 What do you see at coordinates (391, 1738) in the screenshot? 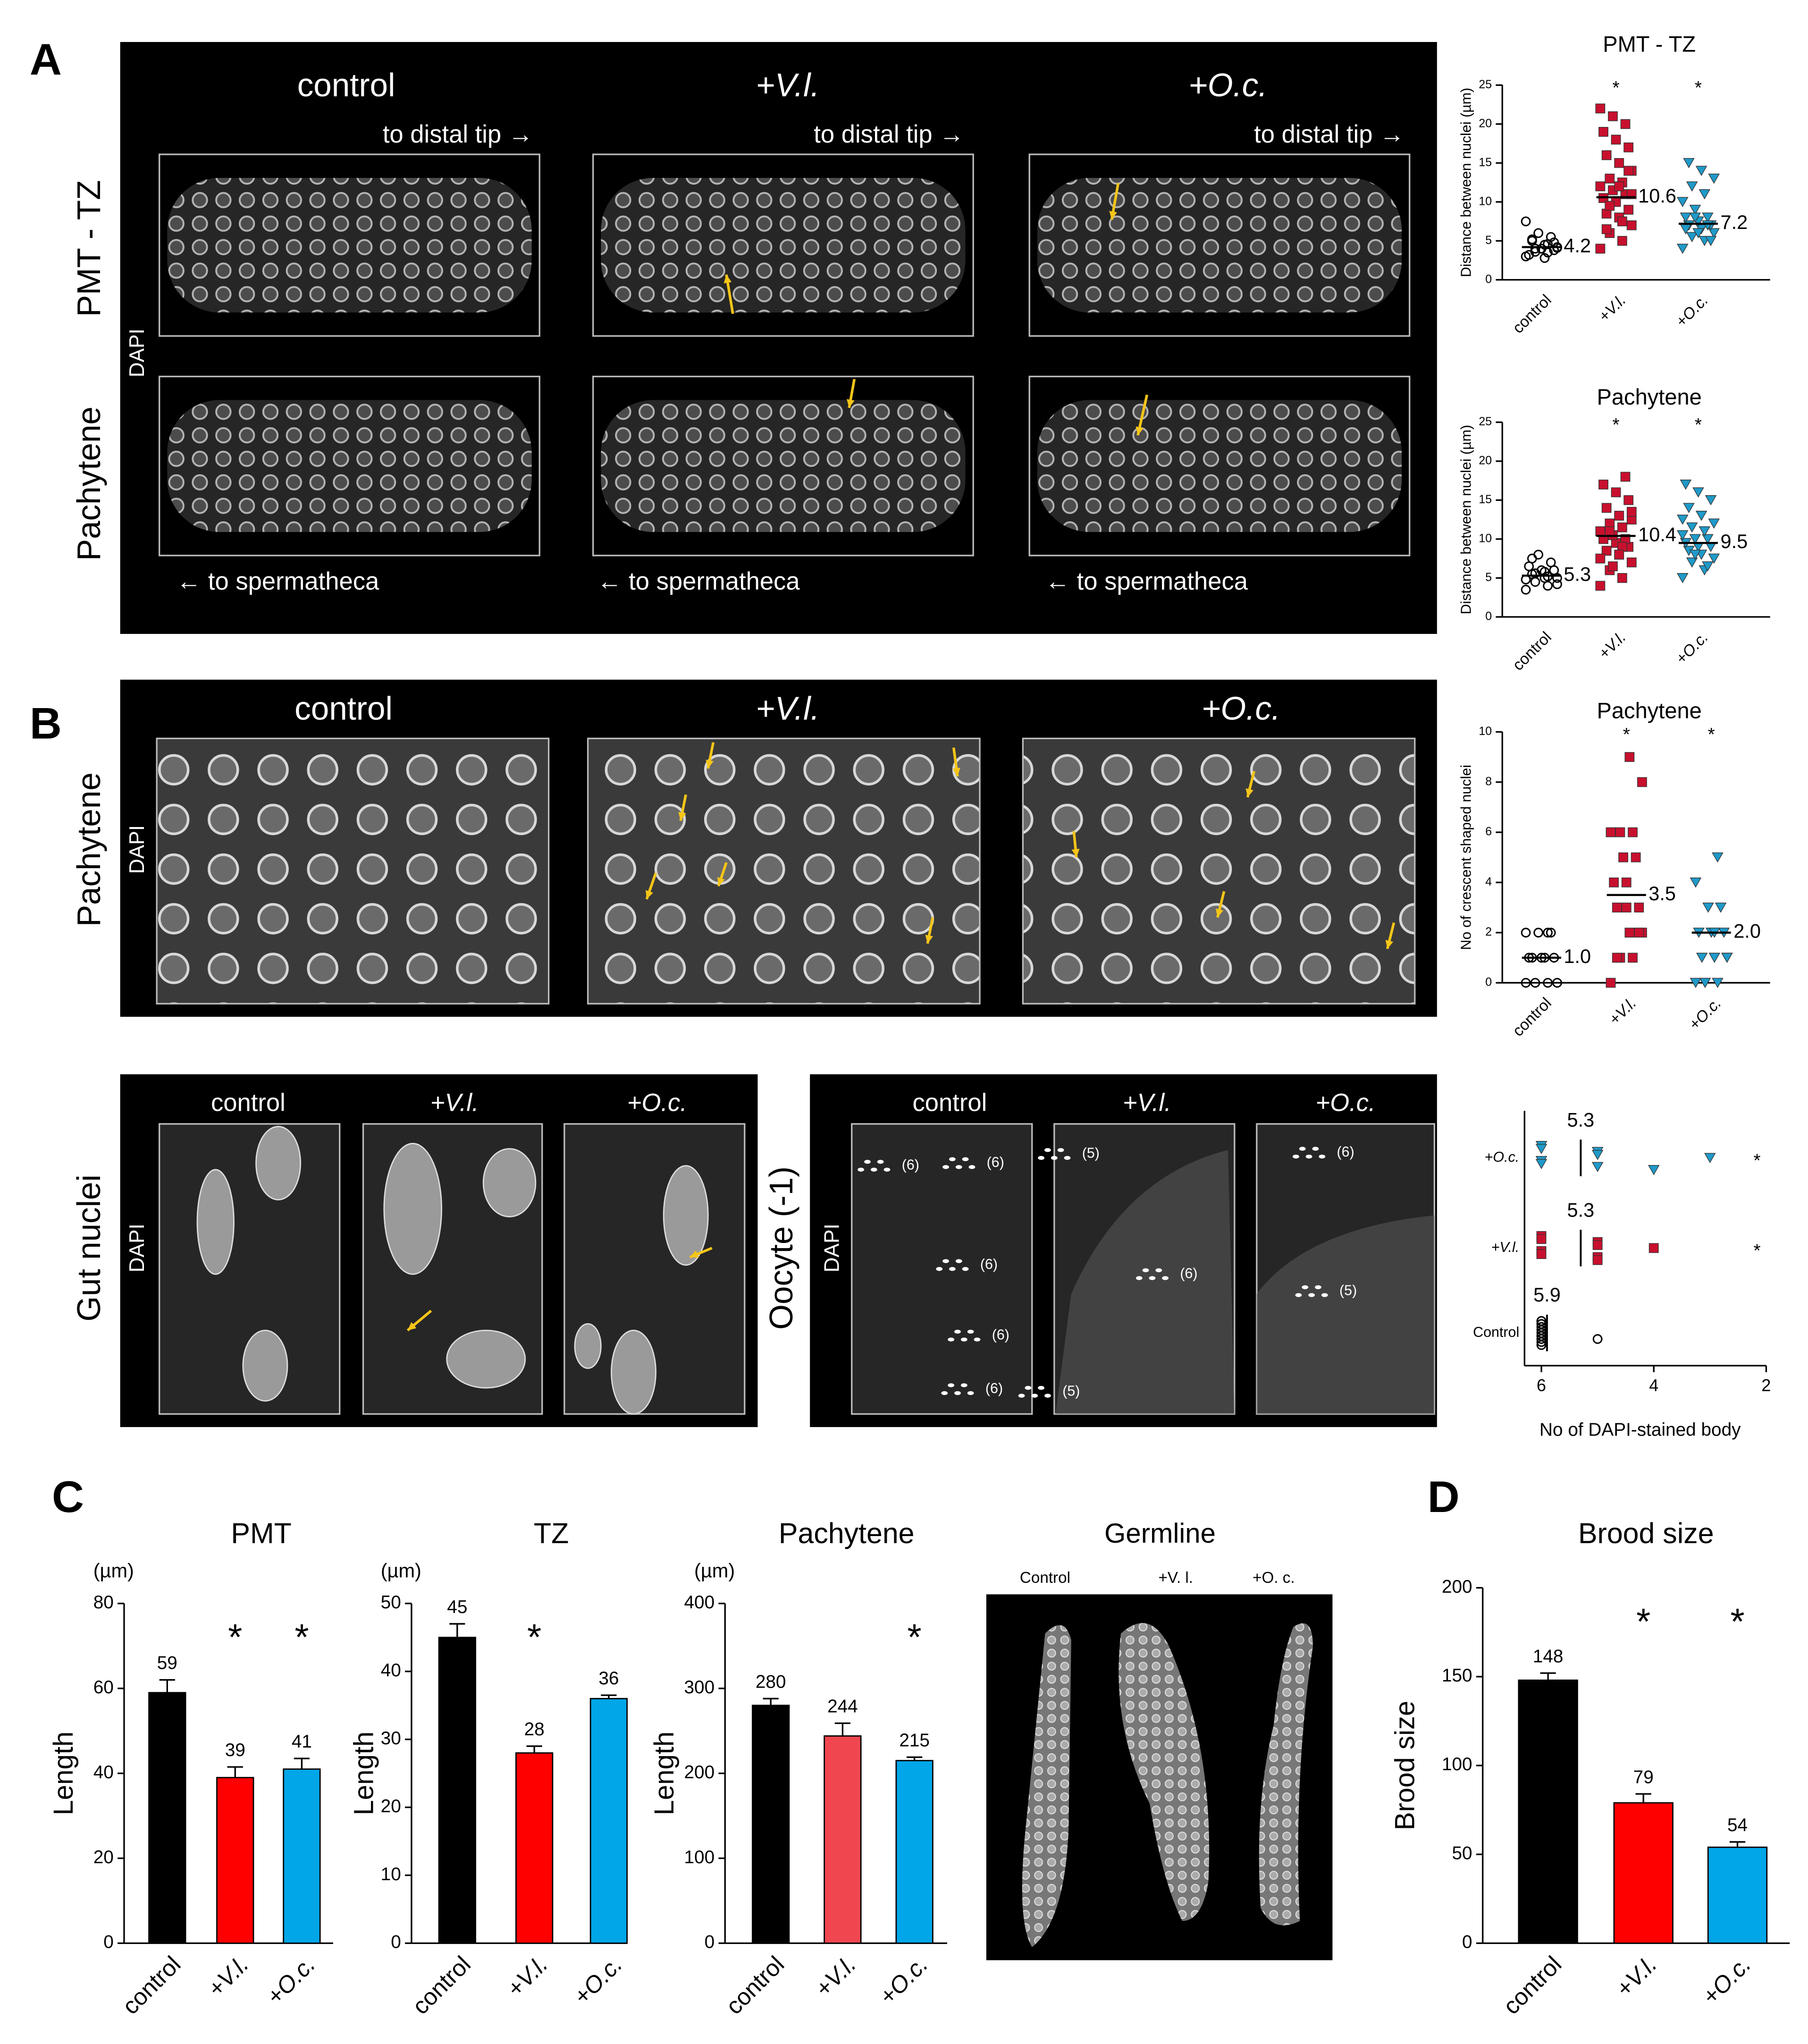
I see `y-tick-label: 30` at bounding box center [391, 1738].